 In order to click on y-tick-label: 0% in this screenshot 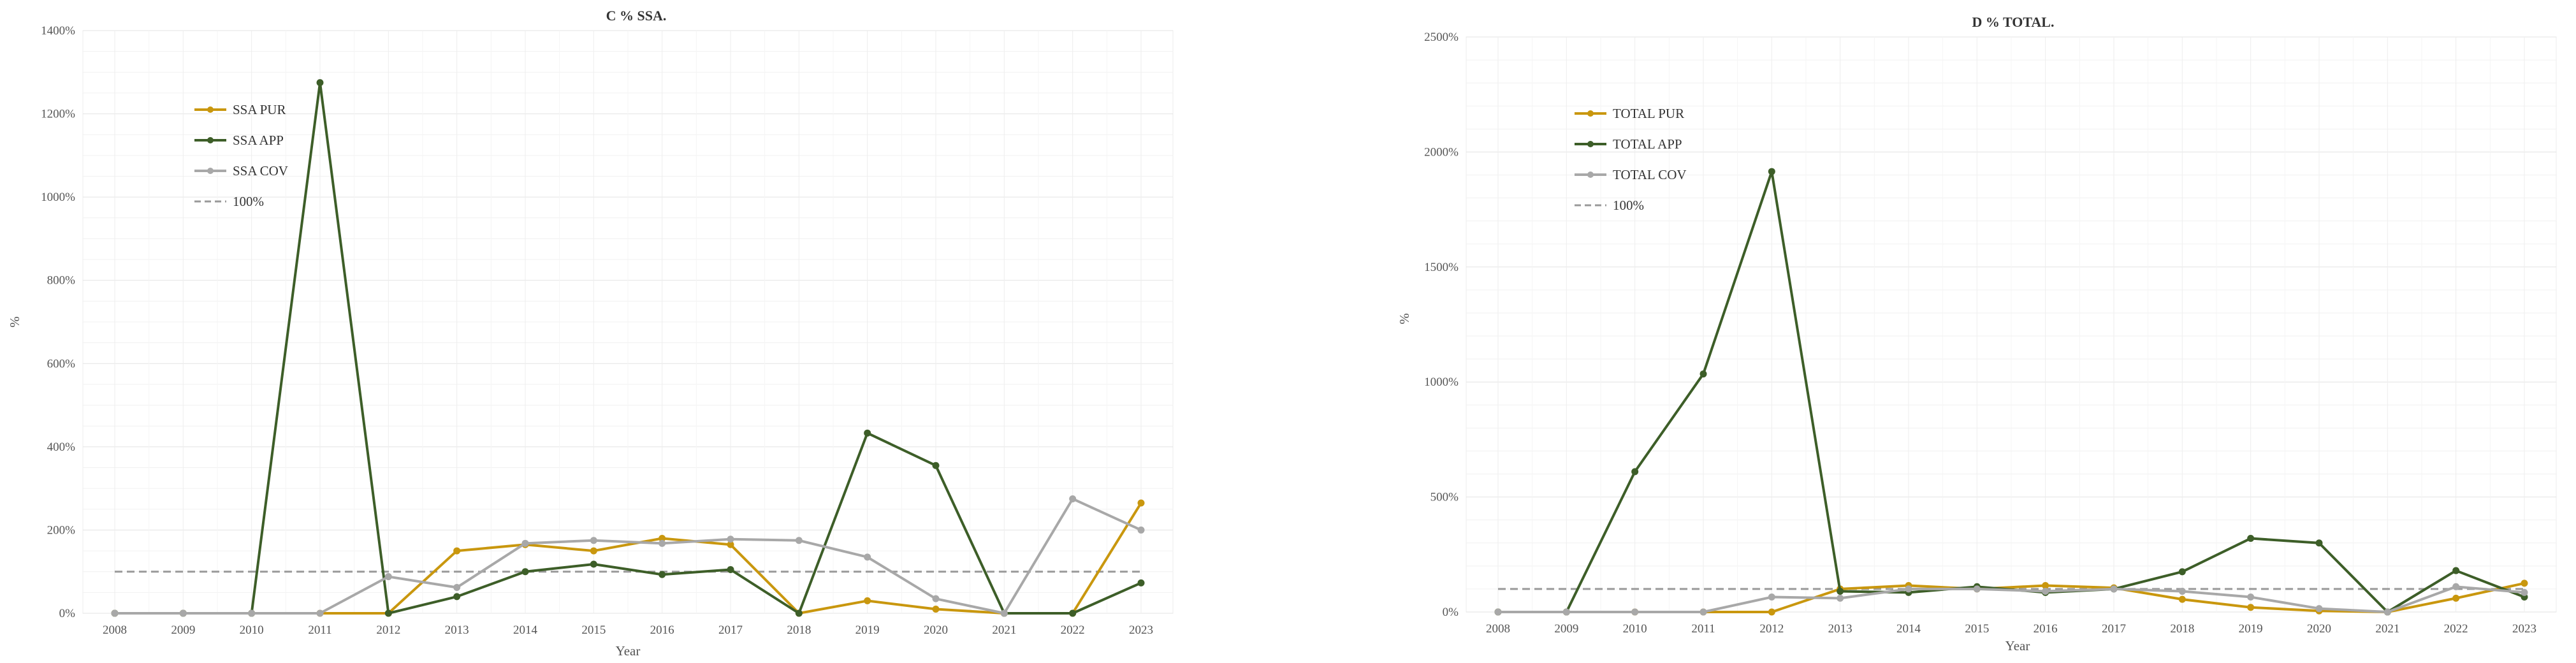, I will do `click(1451, 612)`.